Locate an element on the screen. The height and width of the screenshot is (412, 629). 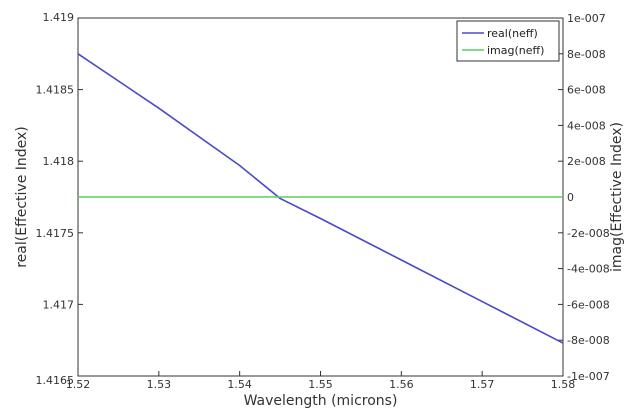
legend-box is located at coordinates (508, 41).